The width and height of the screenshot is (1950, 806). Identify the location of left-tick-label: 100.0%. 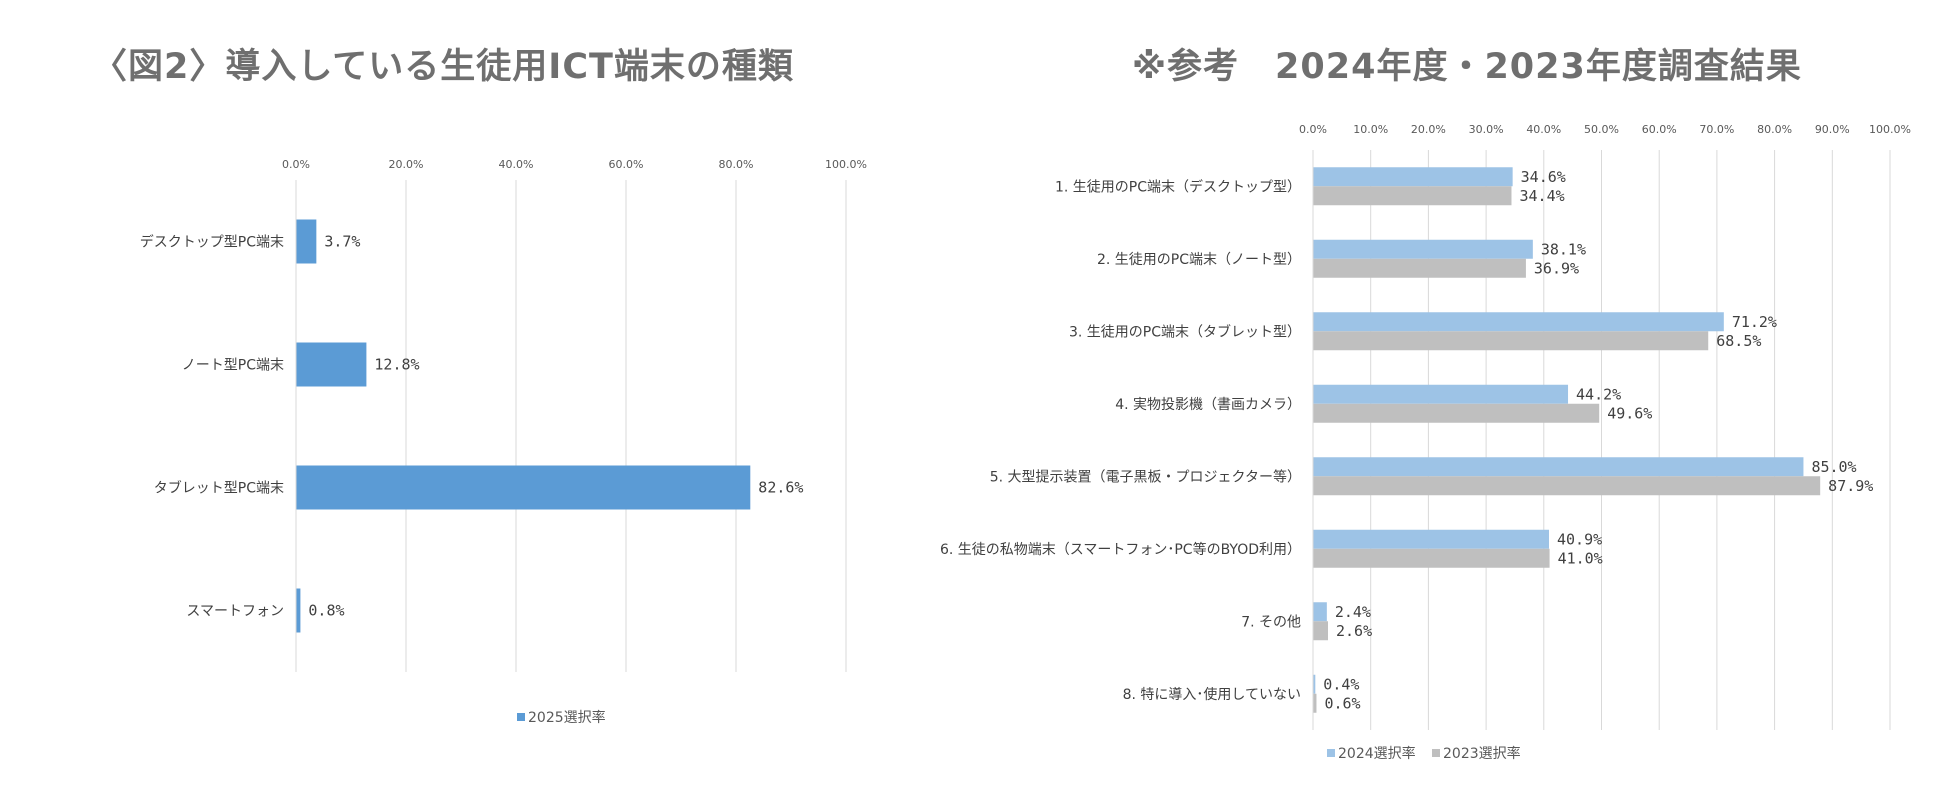
(846, 164).